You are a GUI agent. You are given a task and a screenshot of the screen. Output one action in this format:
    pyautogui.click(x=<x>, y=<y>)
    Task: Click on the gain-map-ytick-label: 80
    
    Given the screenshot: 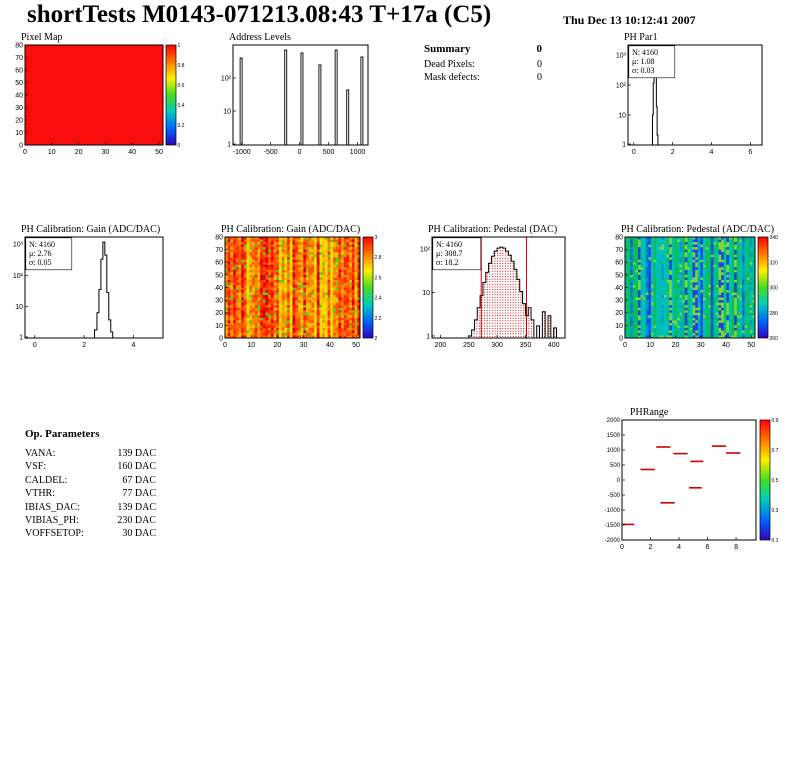 What is the action you would take?
    pyautogui.click(x=219, y=237)
    